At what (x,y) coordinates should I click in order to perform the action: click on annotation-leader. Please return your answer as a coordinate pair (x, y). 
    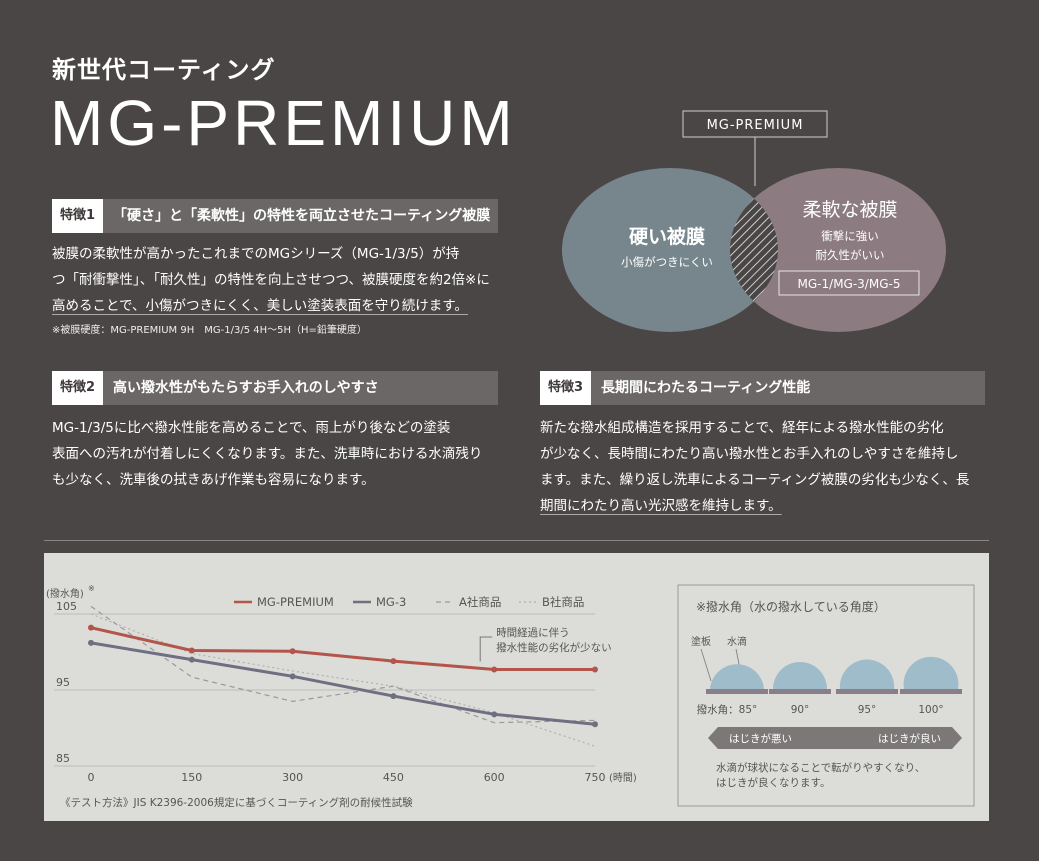
    Looking at the image, I should click on (486, 649).